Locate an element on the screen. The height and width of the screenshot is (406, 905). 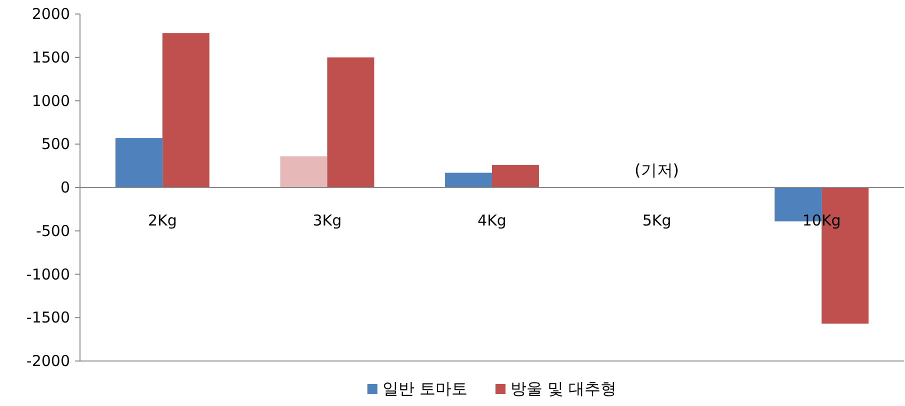
y-tick-label: -2000 is located at coordinates (48, 361).